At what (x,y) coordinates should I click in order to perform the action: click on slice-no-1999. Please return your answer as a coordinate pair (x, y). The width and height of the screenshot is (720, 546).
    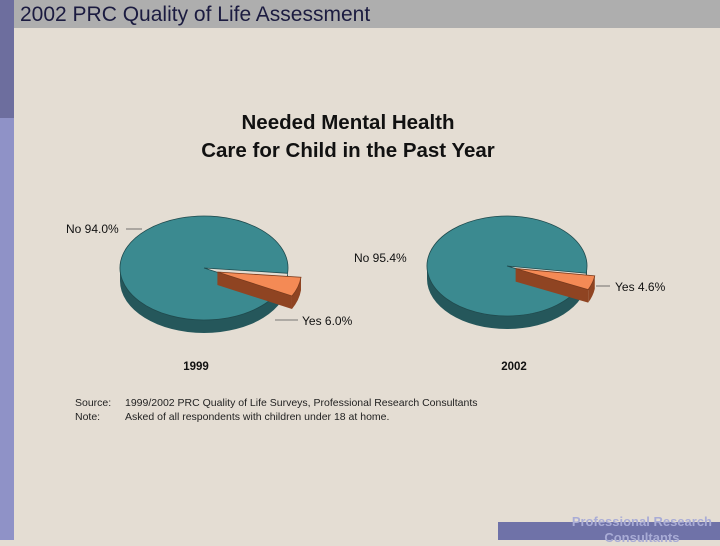
    Looking at the image, I should click on (204, 268).